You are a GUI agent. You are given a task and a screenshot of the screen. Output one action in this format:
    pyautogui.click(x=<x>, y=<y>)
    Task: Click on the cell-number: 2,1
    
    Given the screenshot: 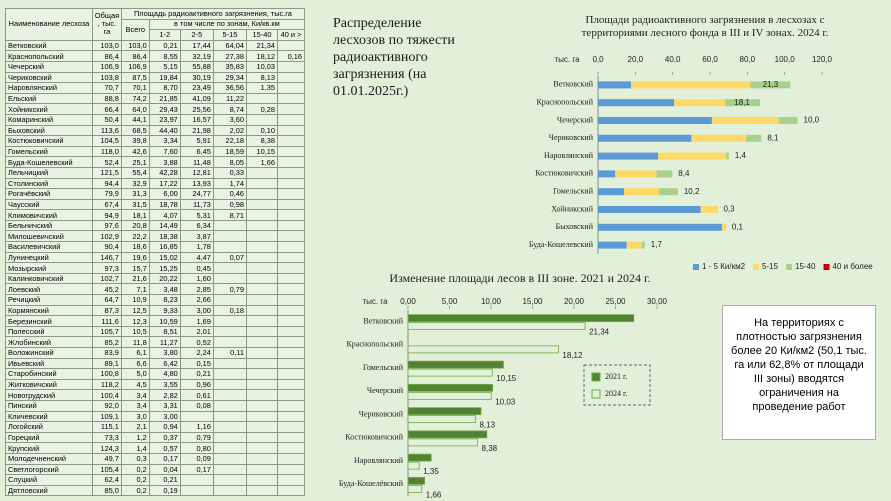 What is the action you would take?
    pyautogui.click(x=135, y=427)
    